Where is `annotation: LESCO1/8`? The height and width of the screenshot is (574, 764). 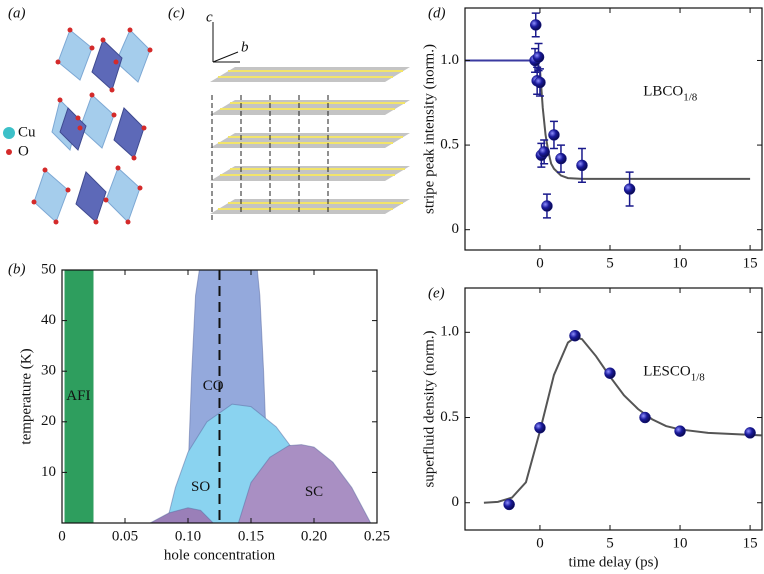 annotation: LESCO1/8 is located at coordinates (674, 373).